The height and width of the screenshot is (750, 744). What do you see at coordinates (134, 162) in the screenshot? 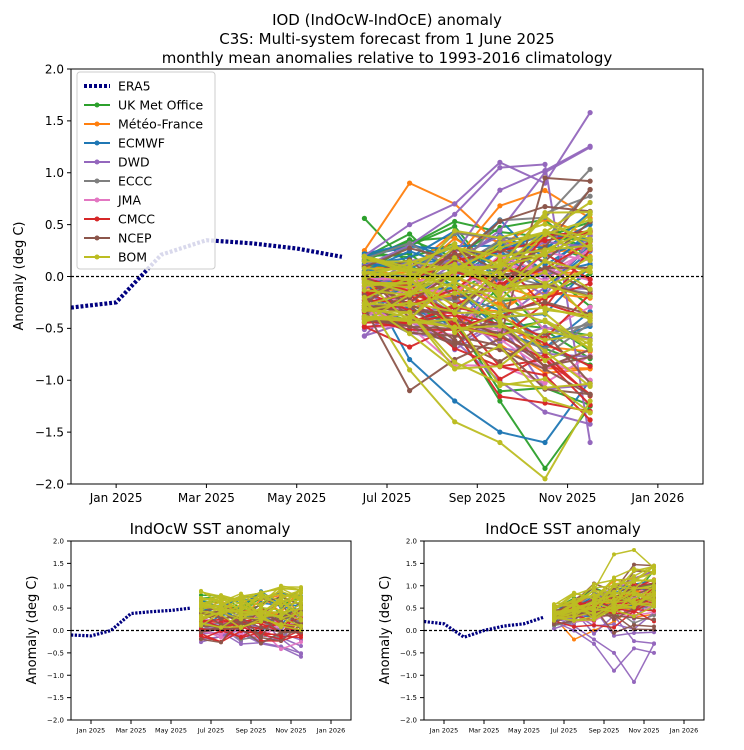
I see `legend-label: DWD` at bounding box center [134, 162].